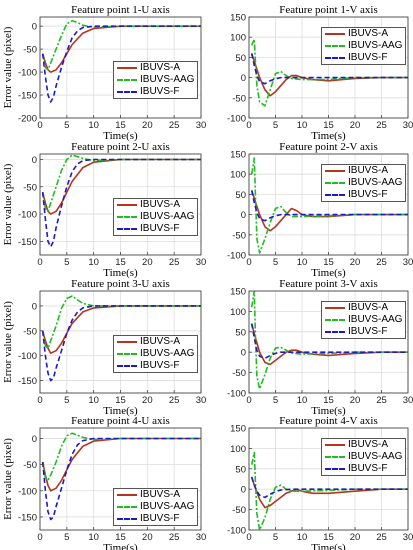 This screenshot has height=550, width=413. I want to click on chart-title: Feature point 2-U axis, so click(120, 147).